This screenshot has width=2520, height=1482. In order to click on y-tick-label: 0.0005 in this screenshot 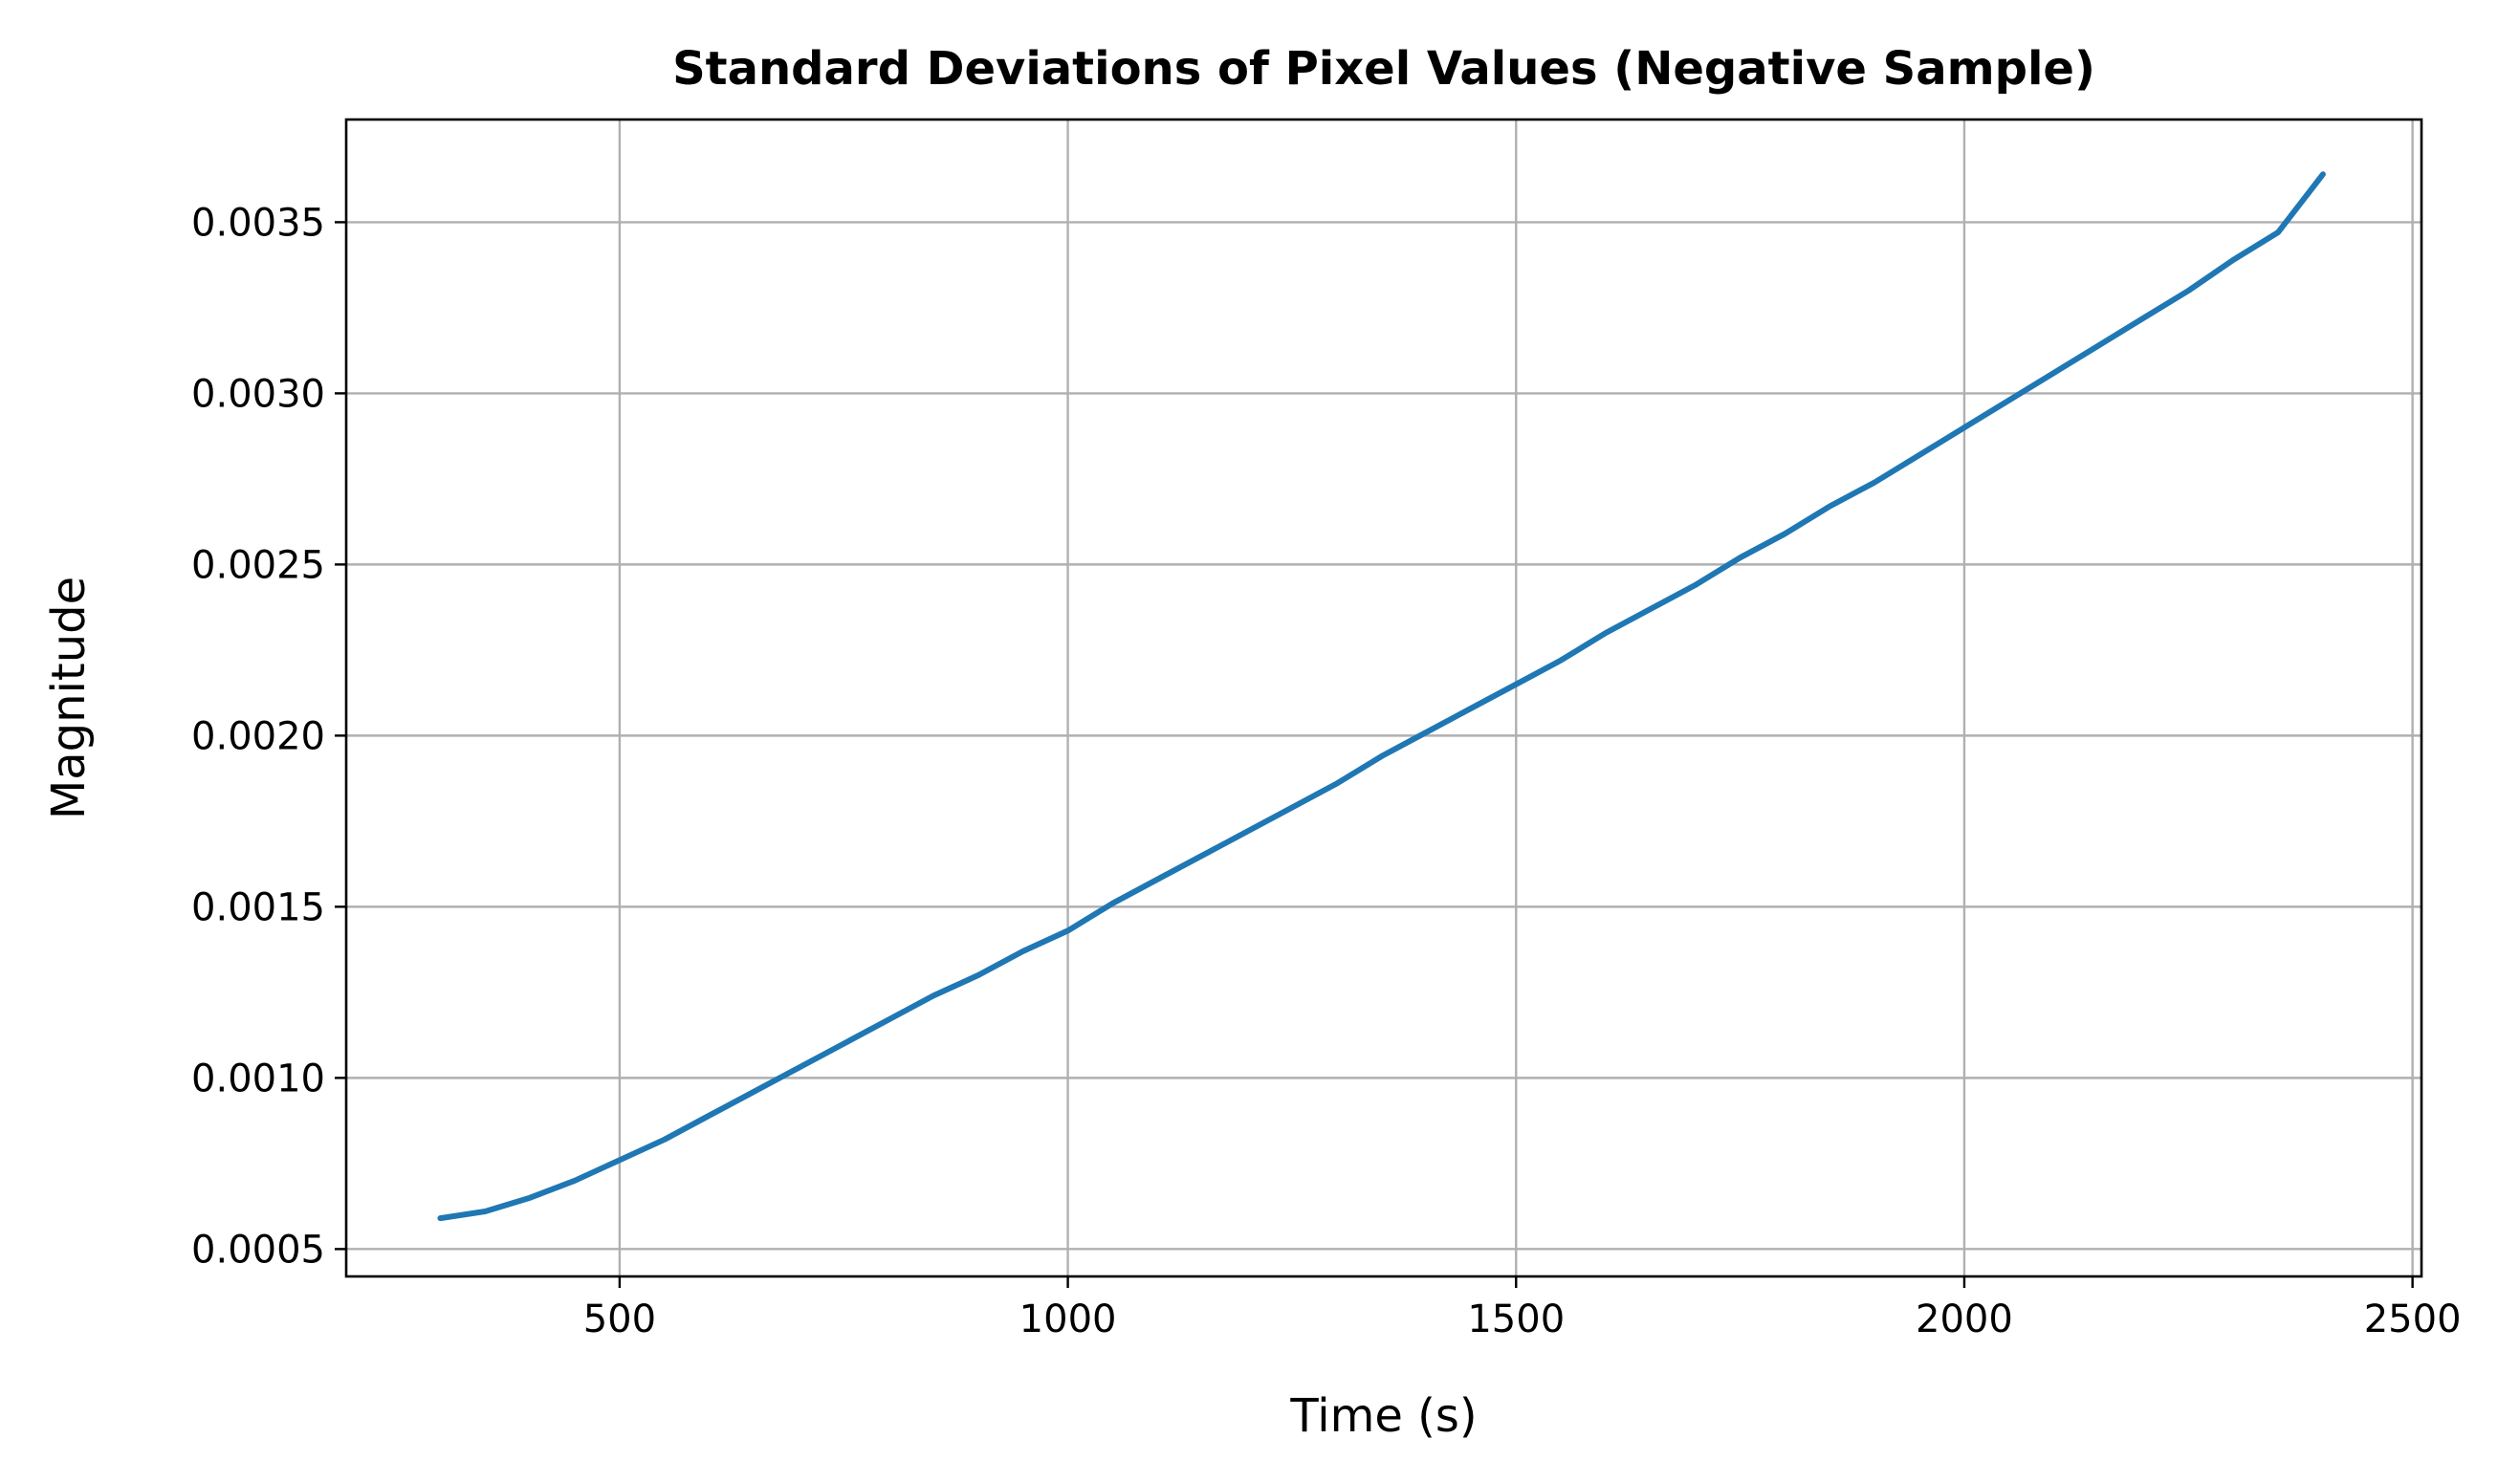, I will do `click(258, 1250)`.